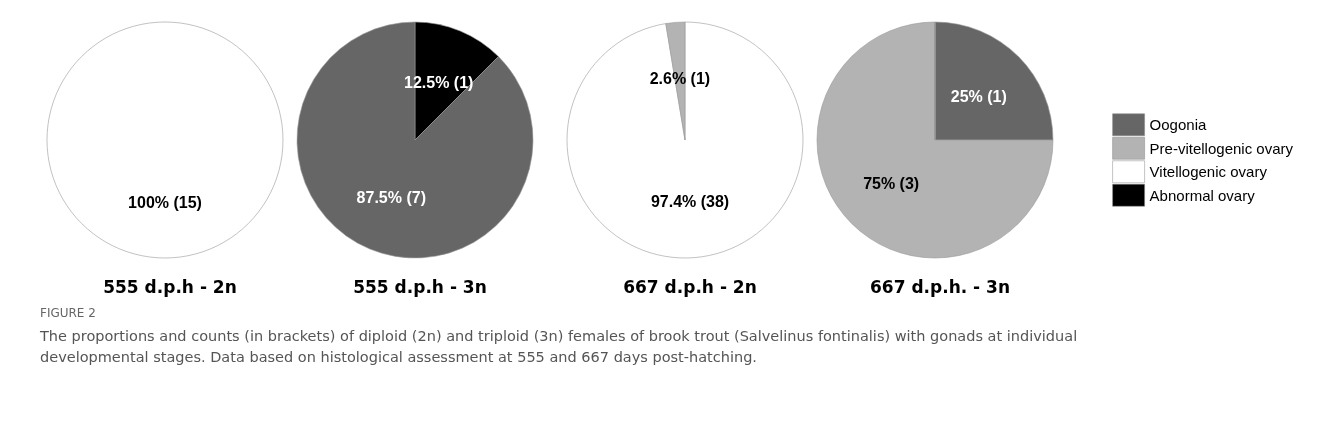 This screenshot has width=1328, height=421. I want to click on text: 667 d.p.h. - 3n, so click(940, 286).